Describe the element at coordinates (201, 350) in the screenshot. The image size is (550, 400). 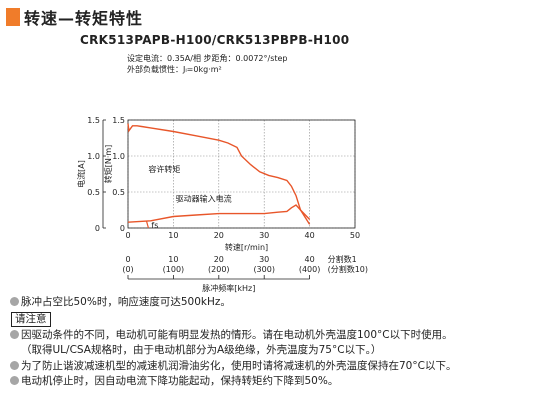
I see `note-item: （取得UL/CSA规格时，由于电动机部分为A级绝缘，外壳温度为75°C以下。）` at that location.